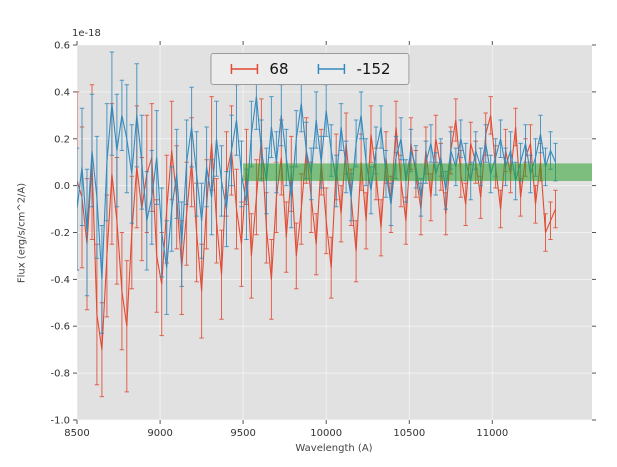 The image size is (617, 467). Describe the element at coordinates (373, 69) in the screenshot. I see `legend-label-minus152: -152` at that location.